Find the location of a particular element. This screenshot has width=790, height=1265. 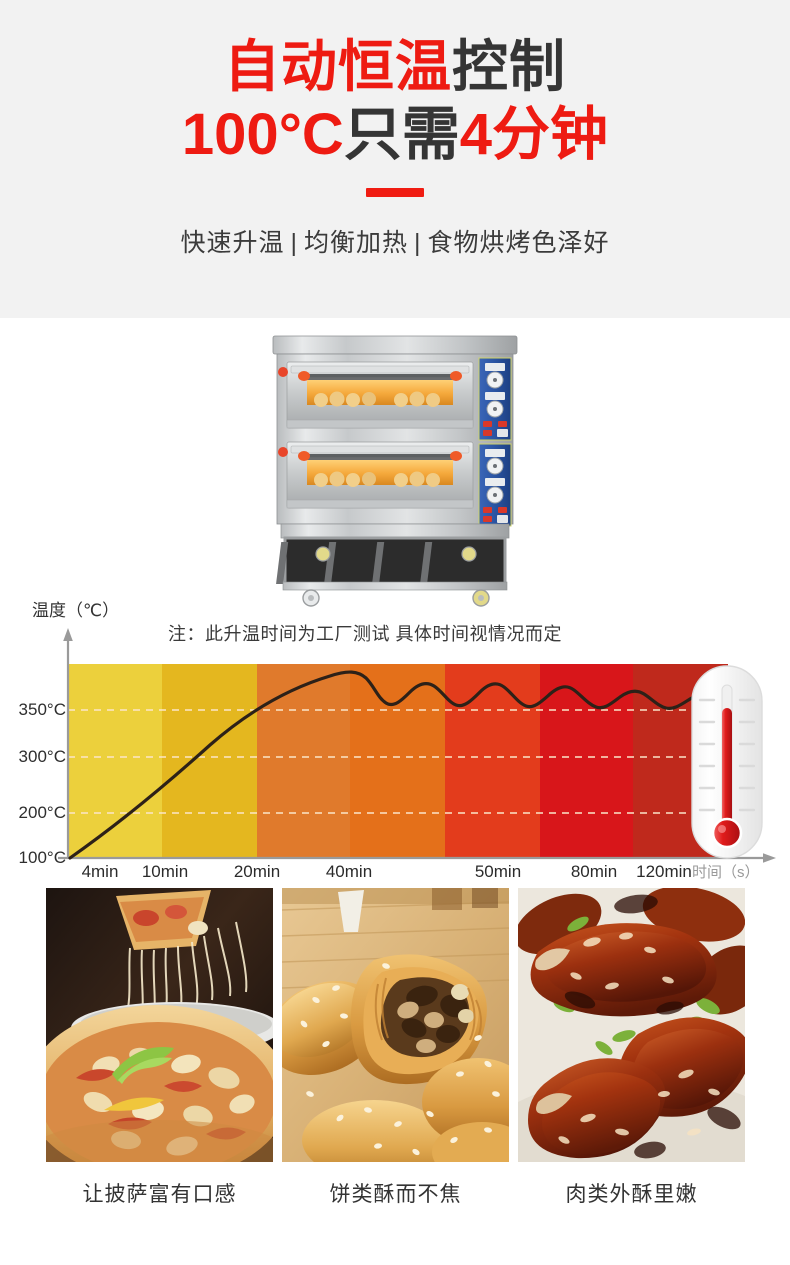

chart-gridlines is located at coordinates (398, 761).